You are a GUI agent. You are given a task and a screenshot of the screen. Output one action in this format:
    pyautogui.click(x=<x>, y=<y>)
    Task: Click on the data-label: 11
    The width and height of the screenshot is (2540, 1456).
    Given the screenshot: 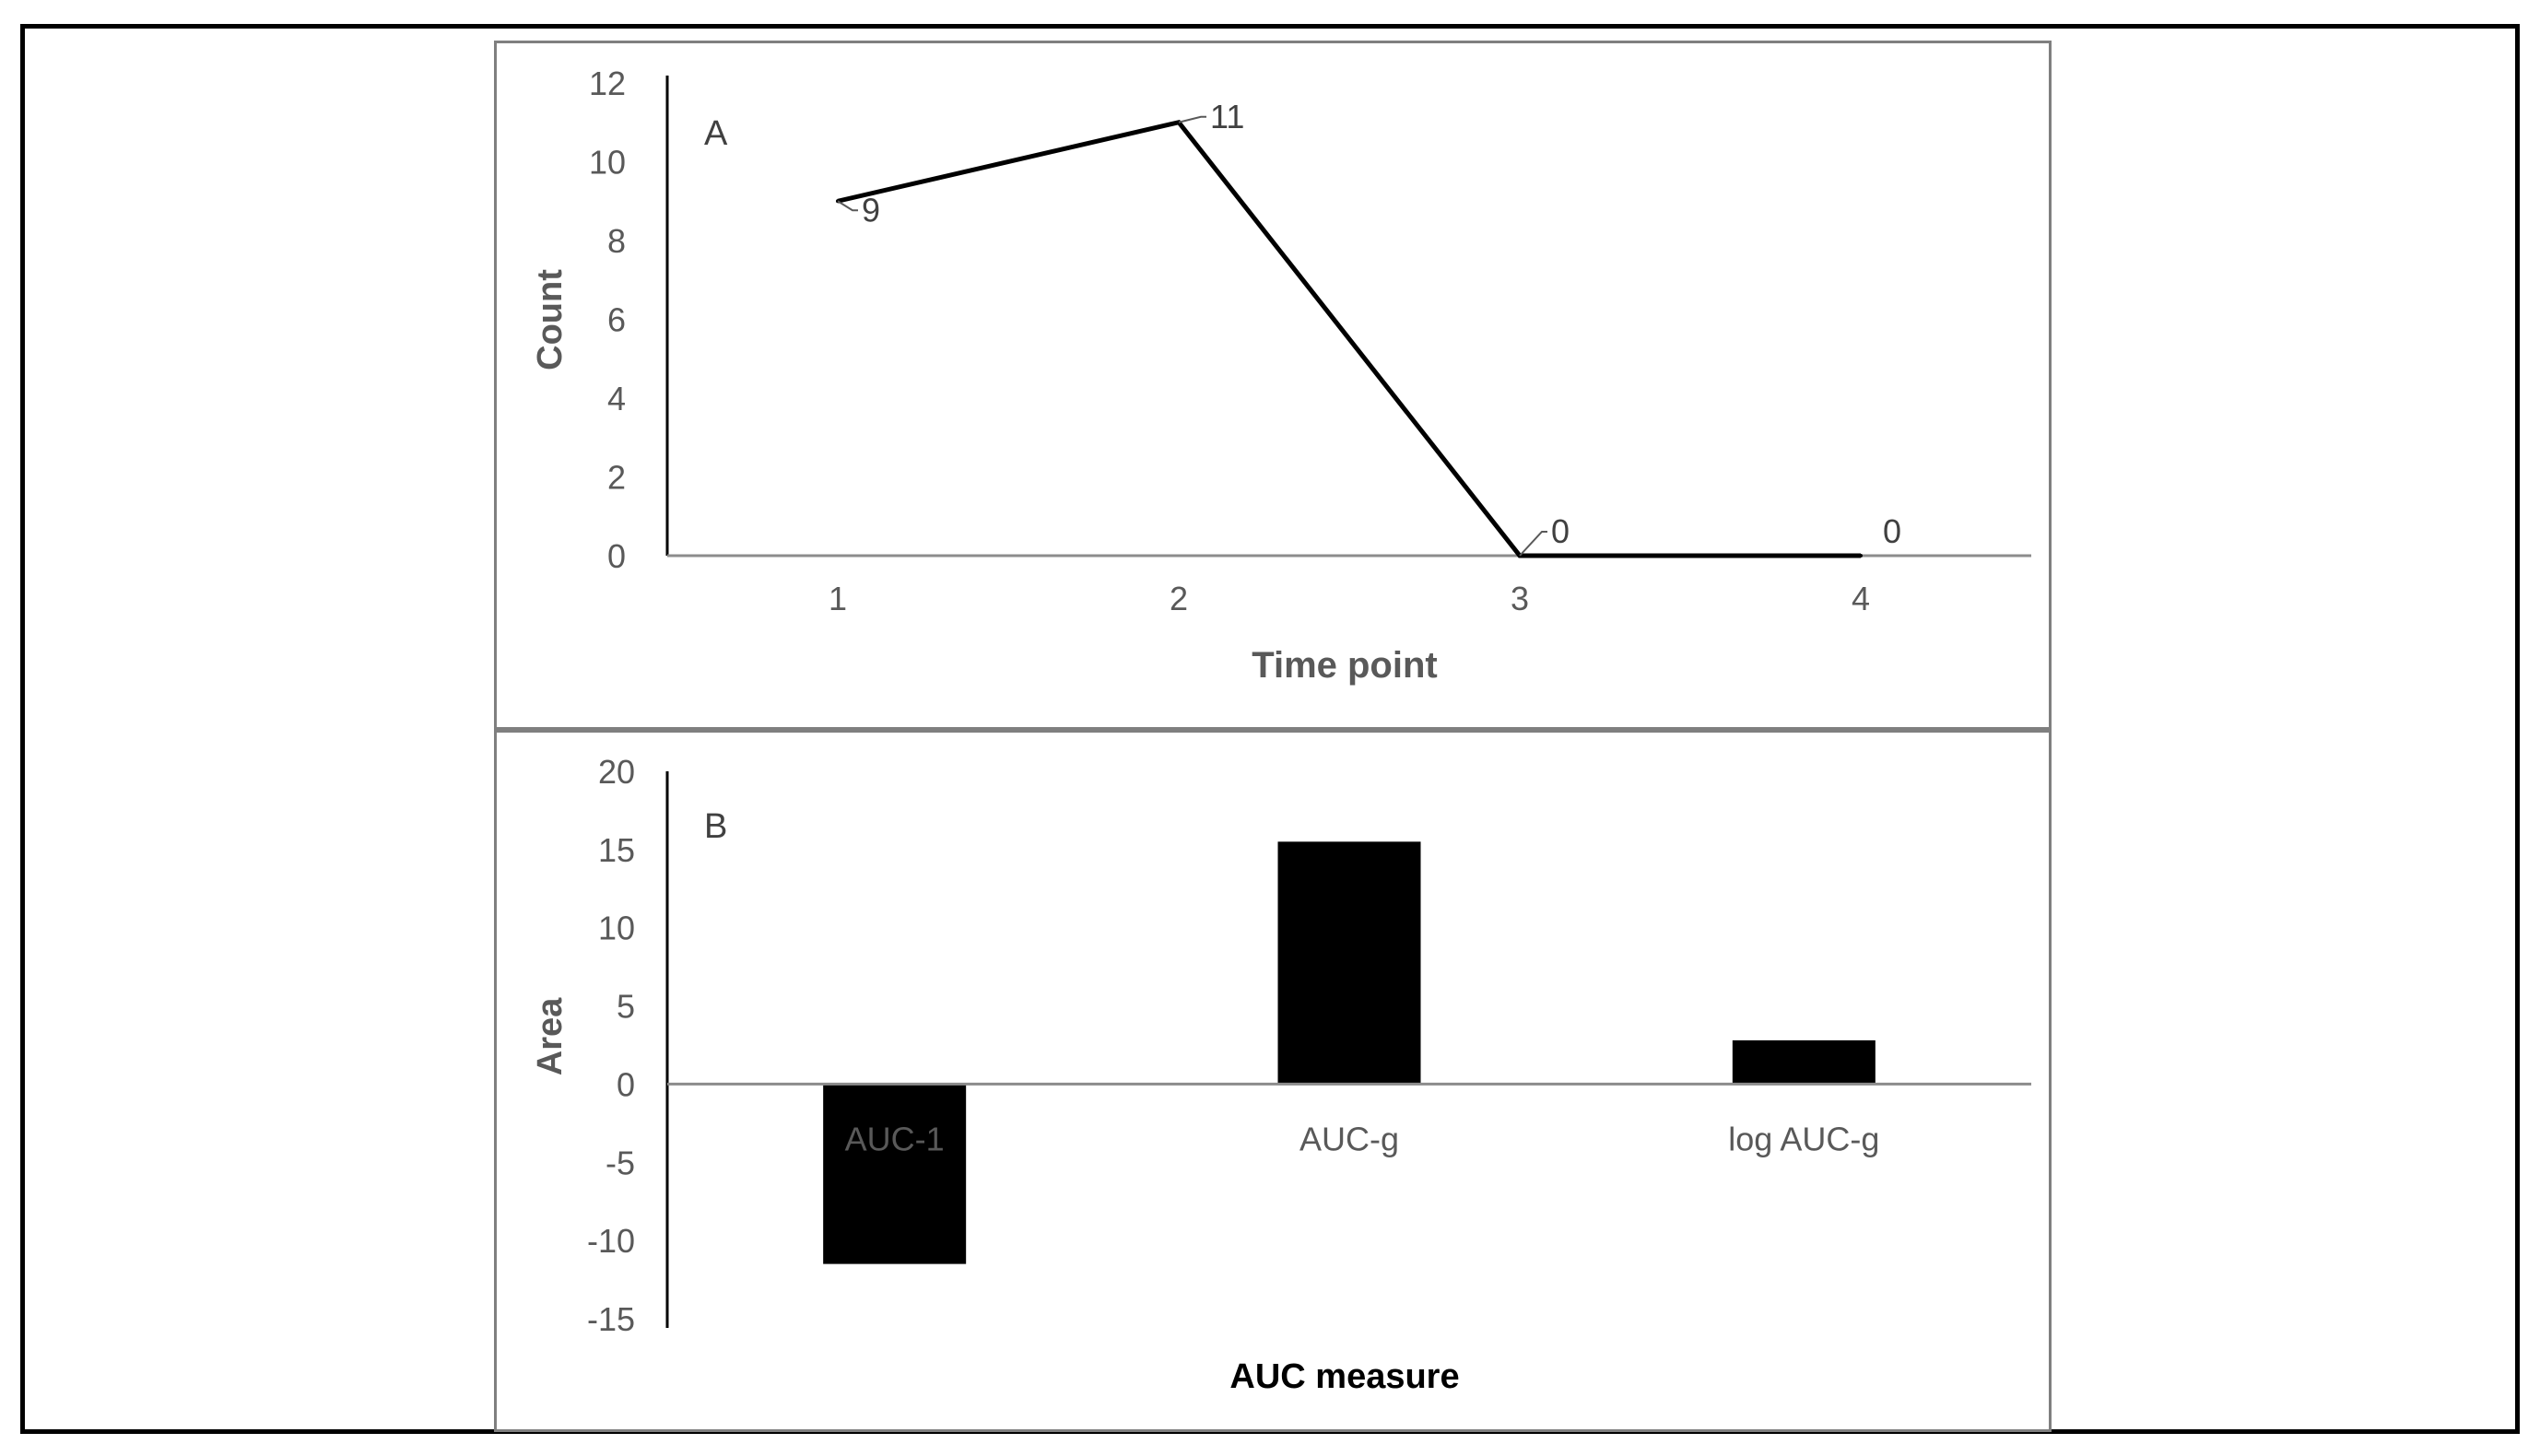 What is the action you would take?
    pyautogui.click(x=1227, y=116)
    